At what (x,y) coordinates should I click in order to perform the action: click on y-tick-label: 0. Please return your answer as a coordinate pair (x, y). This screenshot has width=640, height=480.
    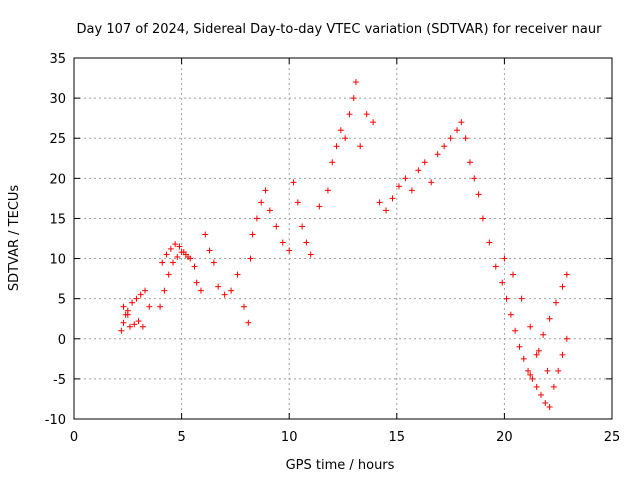
    Looking at the image, I should click on (62, 340).